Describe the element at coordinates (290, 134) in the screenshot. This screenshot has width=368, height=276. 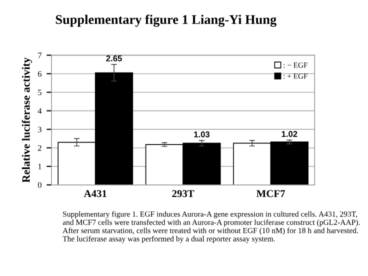
I see `annotation: 1.02` at that location.